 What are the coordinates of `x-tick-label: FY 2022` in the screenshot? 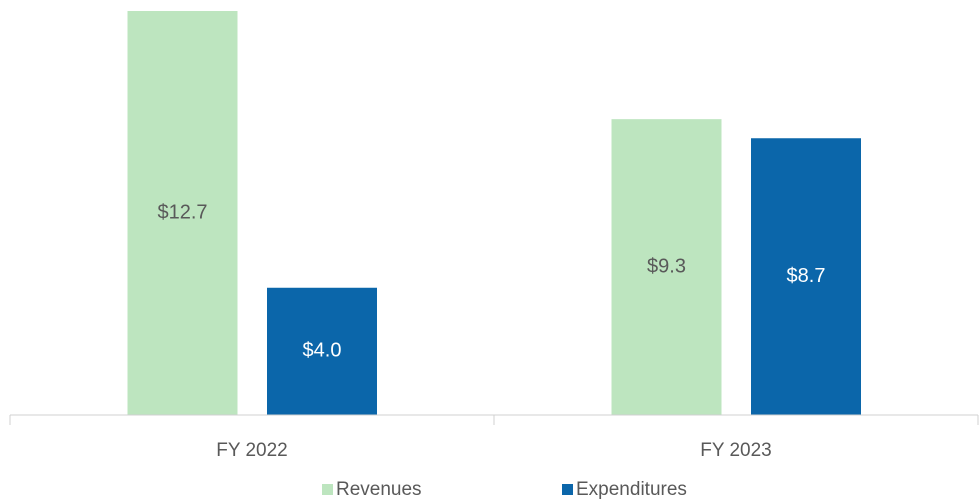 It's located at (251, 450).